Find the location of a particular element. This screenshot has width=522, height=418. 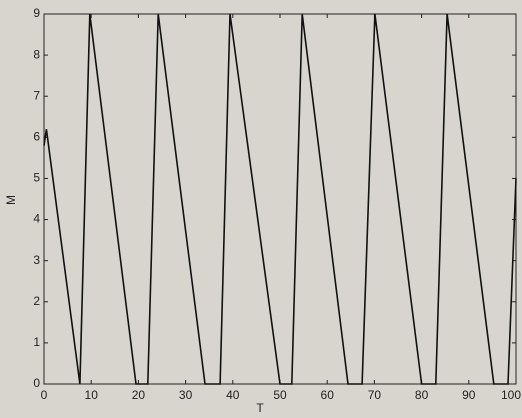

y-tick-label: 3 is located at coordinates (36, 260).